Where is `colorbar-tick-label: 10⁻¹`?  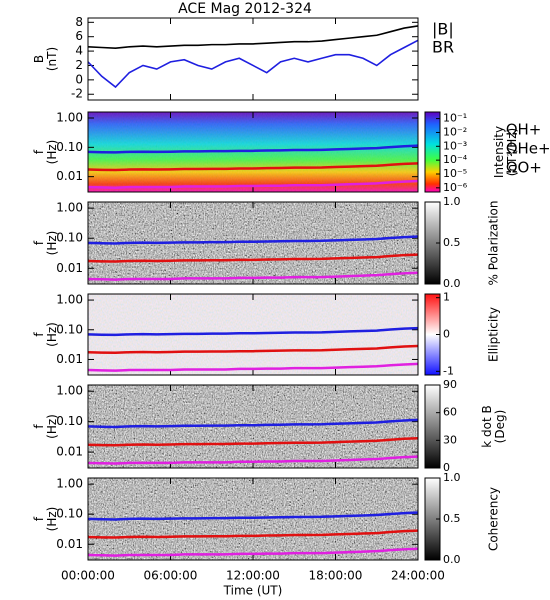 colorbar-tick-label: 10⁻¹ is located at coordinates (455, 118).